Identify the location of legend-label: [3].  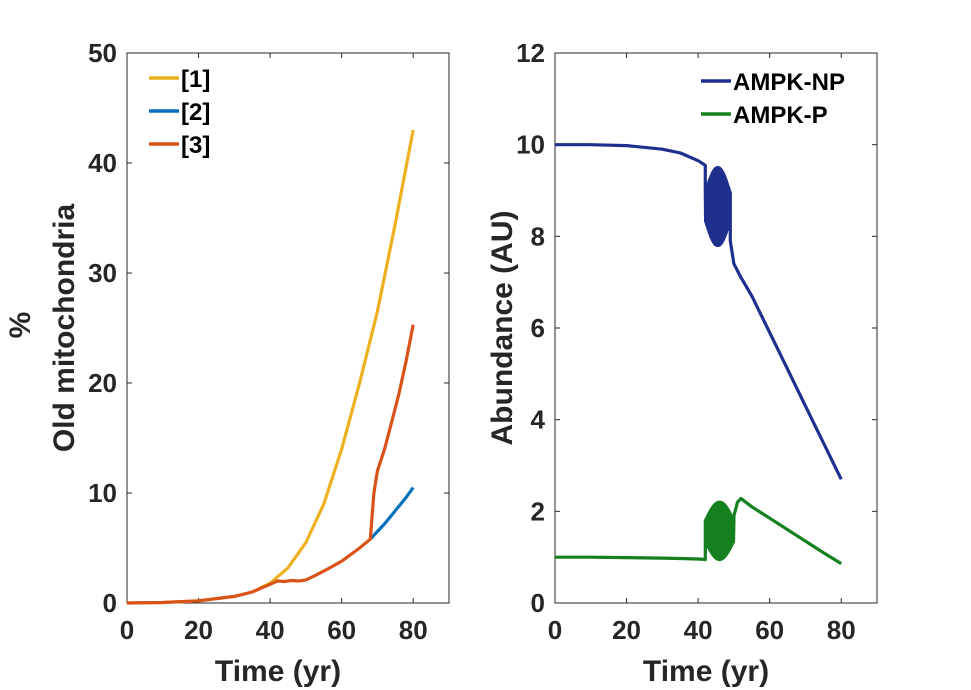
(195, 145).